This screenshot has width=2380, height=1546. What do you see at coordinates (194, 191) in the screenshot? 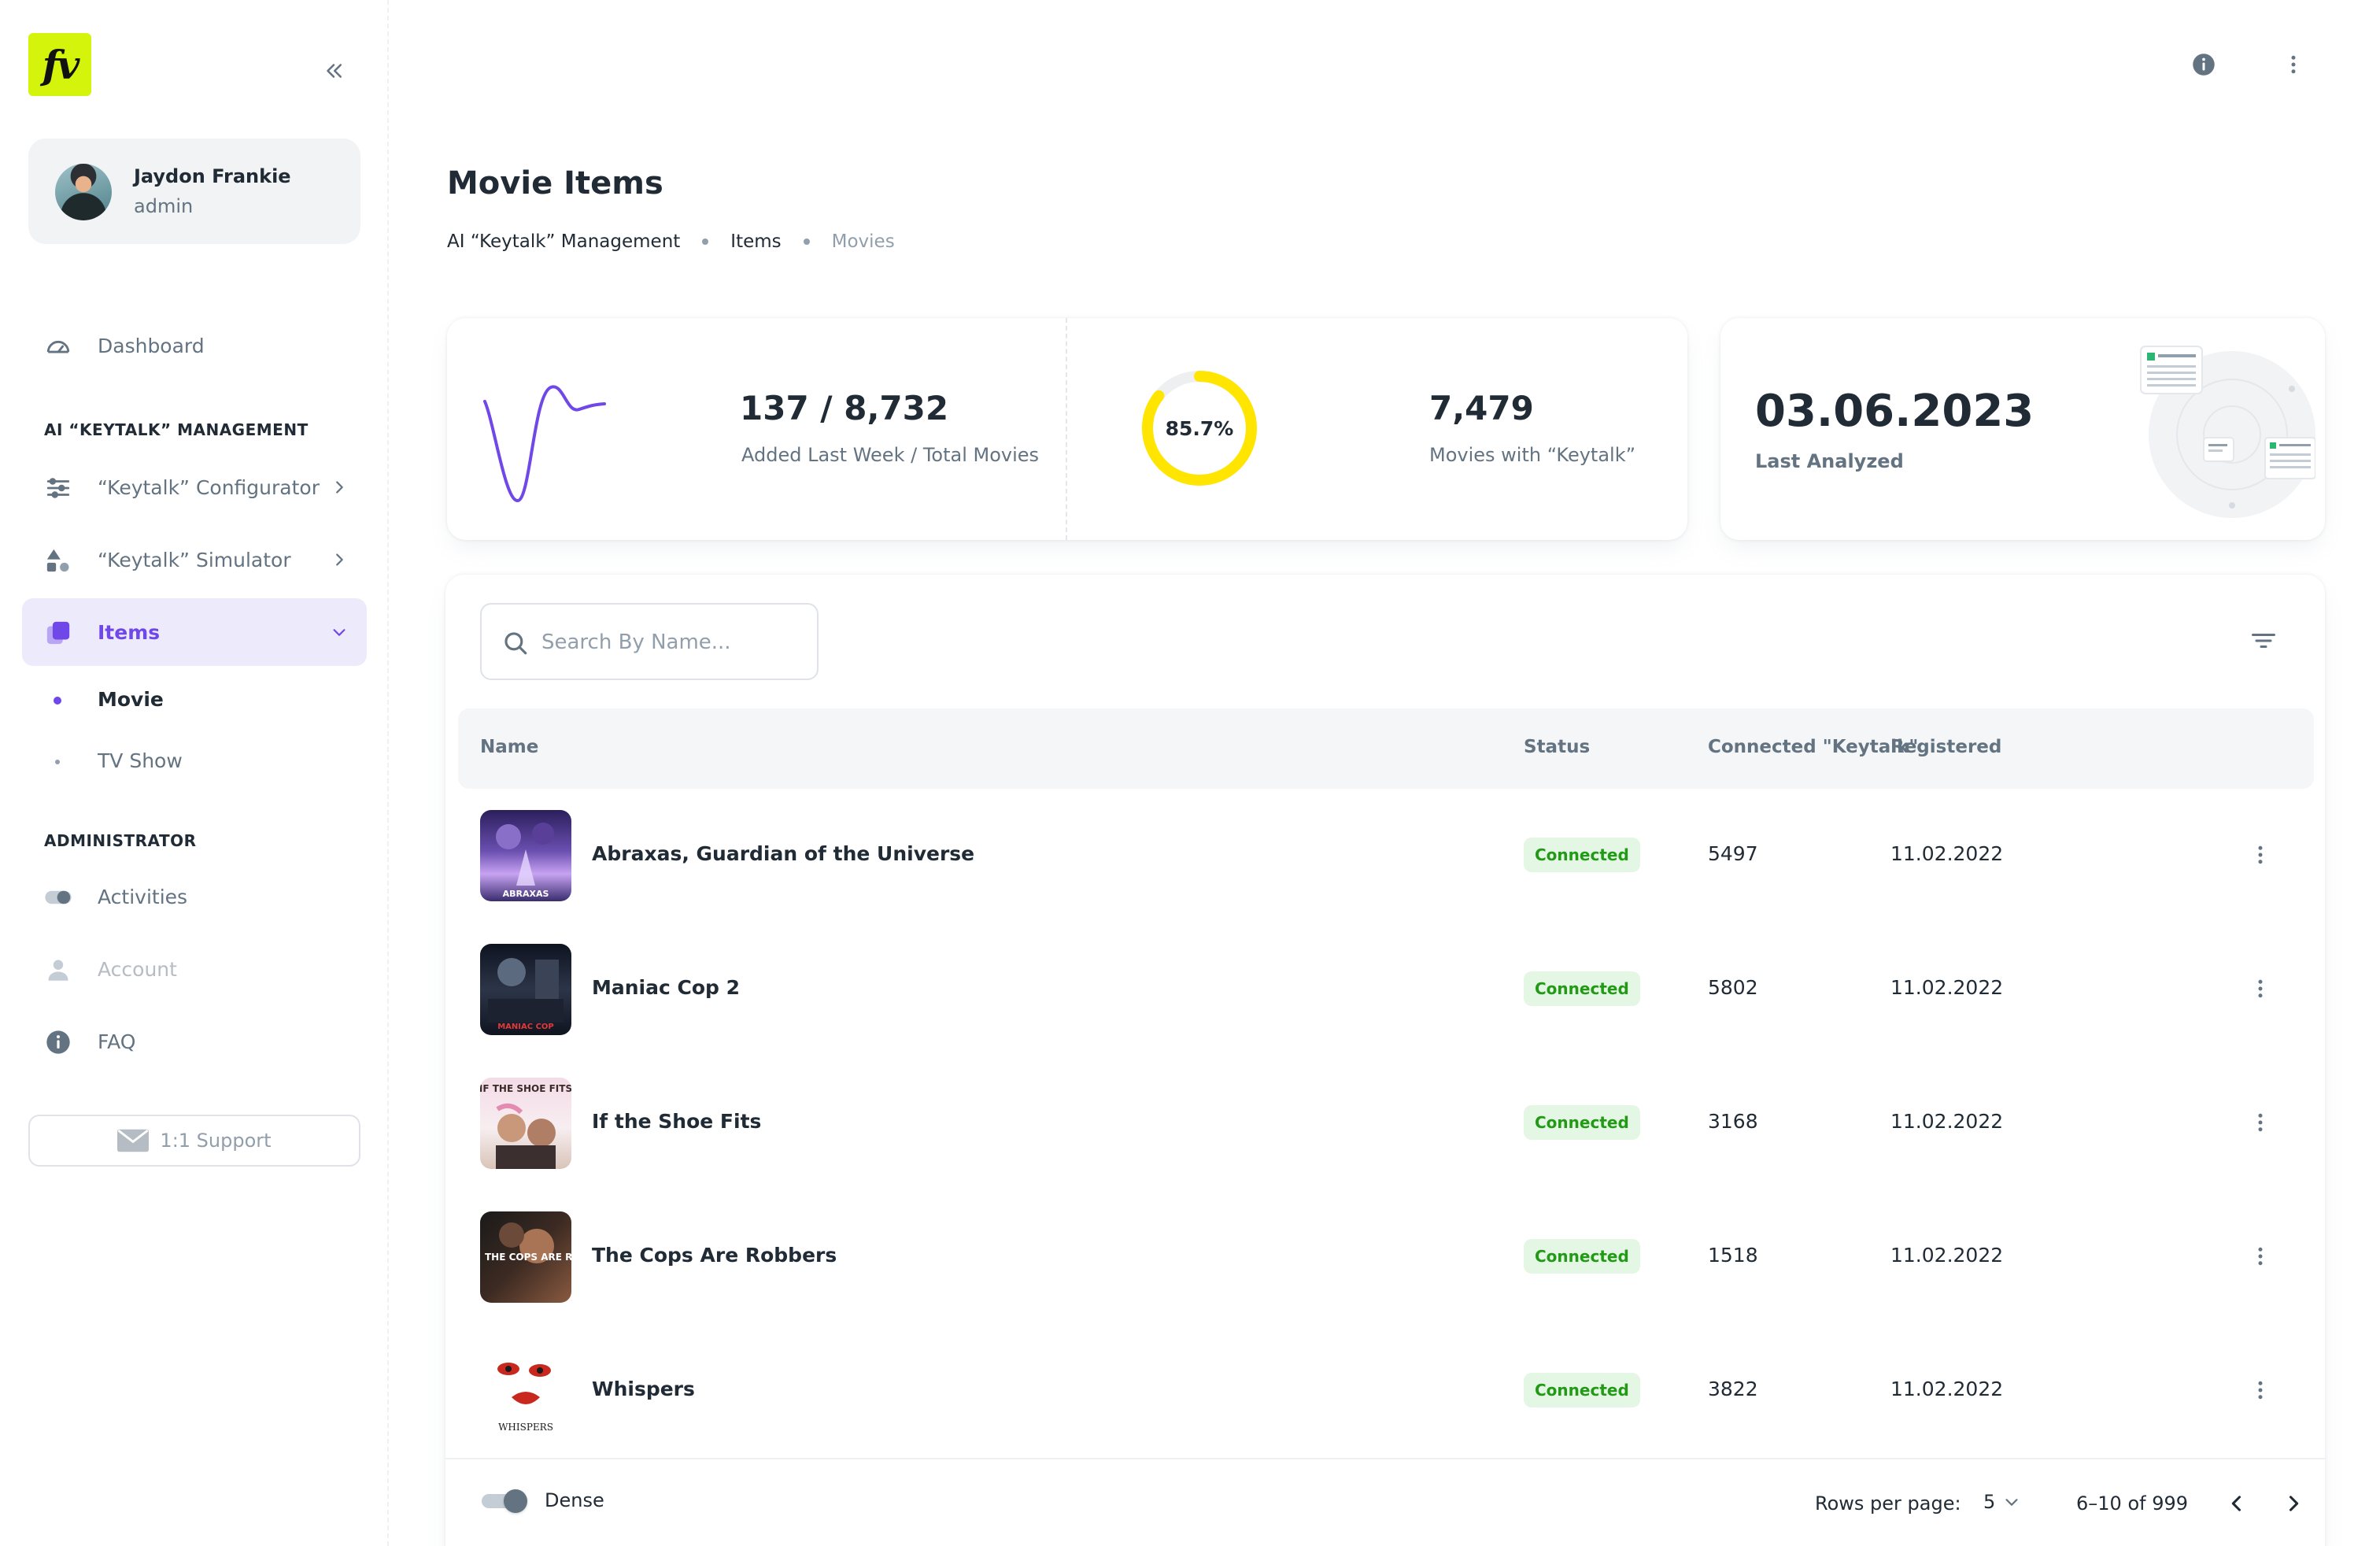
I see `user-card: Jaydon Frankie admin` at bounding box center [194, 191].